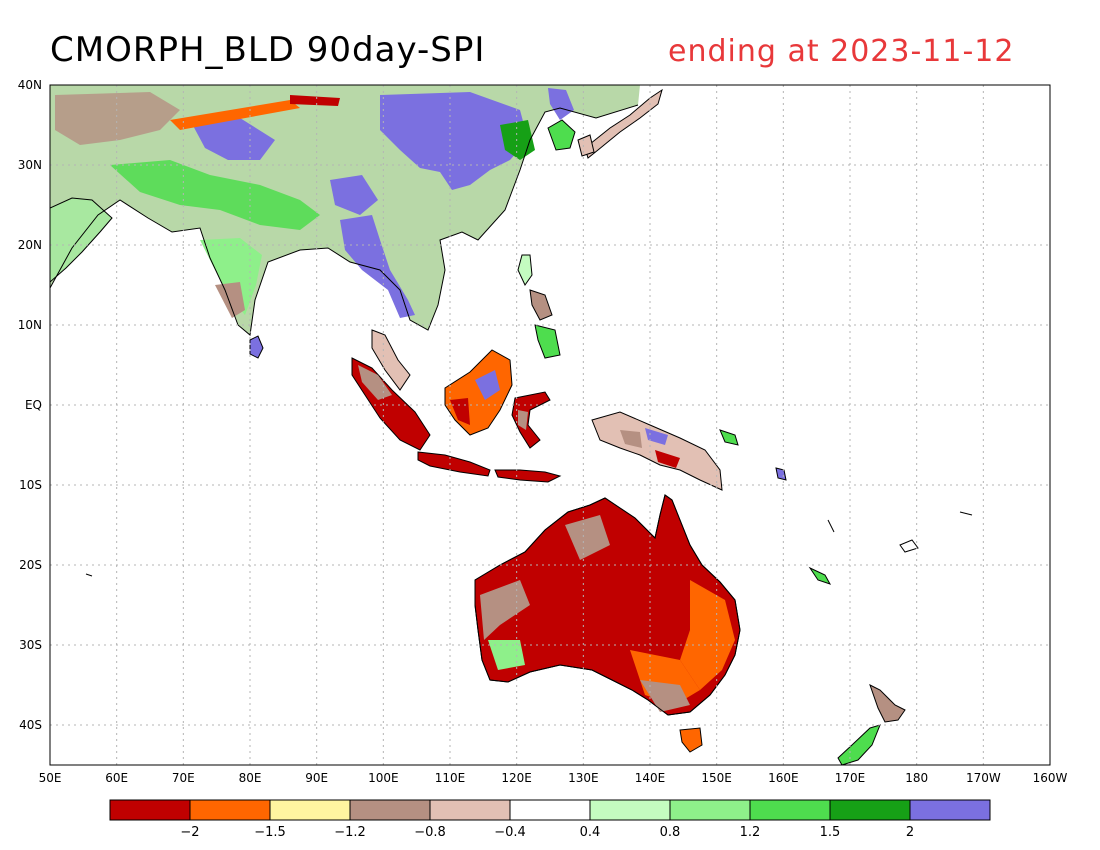  Describe the element at coordinates (850, 778) in the screenshot. I see `lon-tick-label: 170E` at that location.